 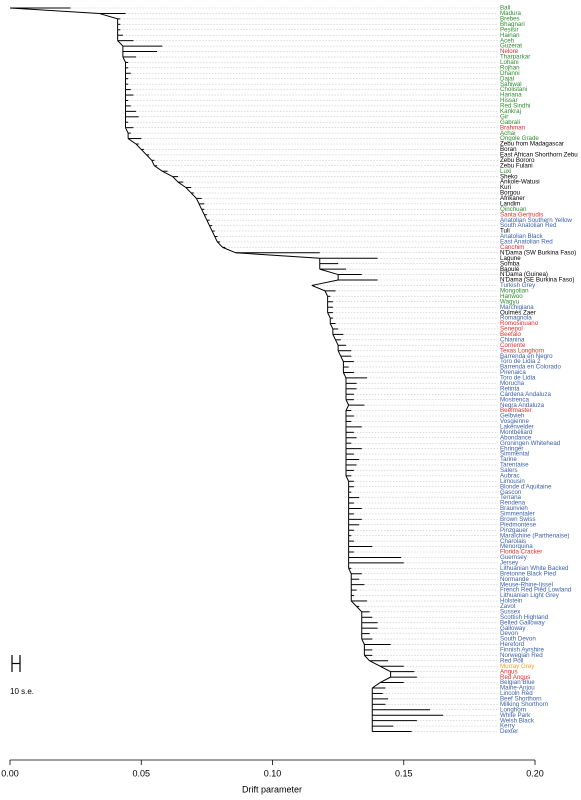 What do you see at coordinates (511, 497) in the screenshot?
I see `leaf-label: Terrana` at bounding box center [511, 497].